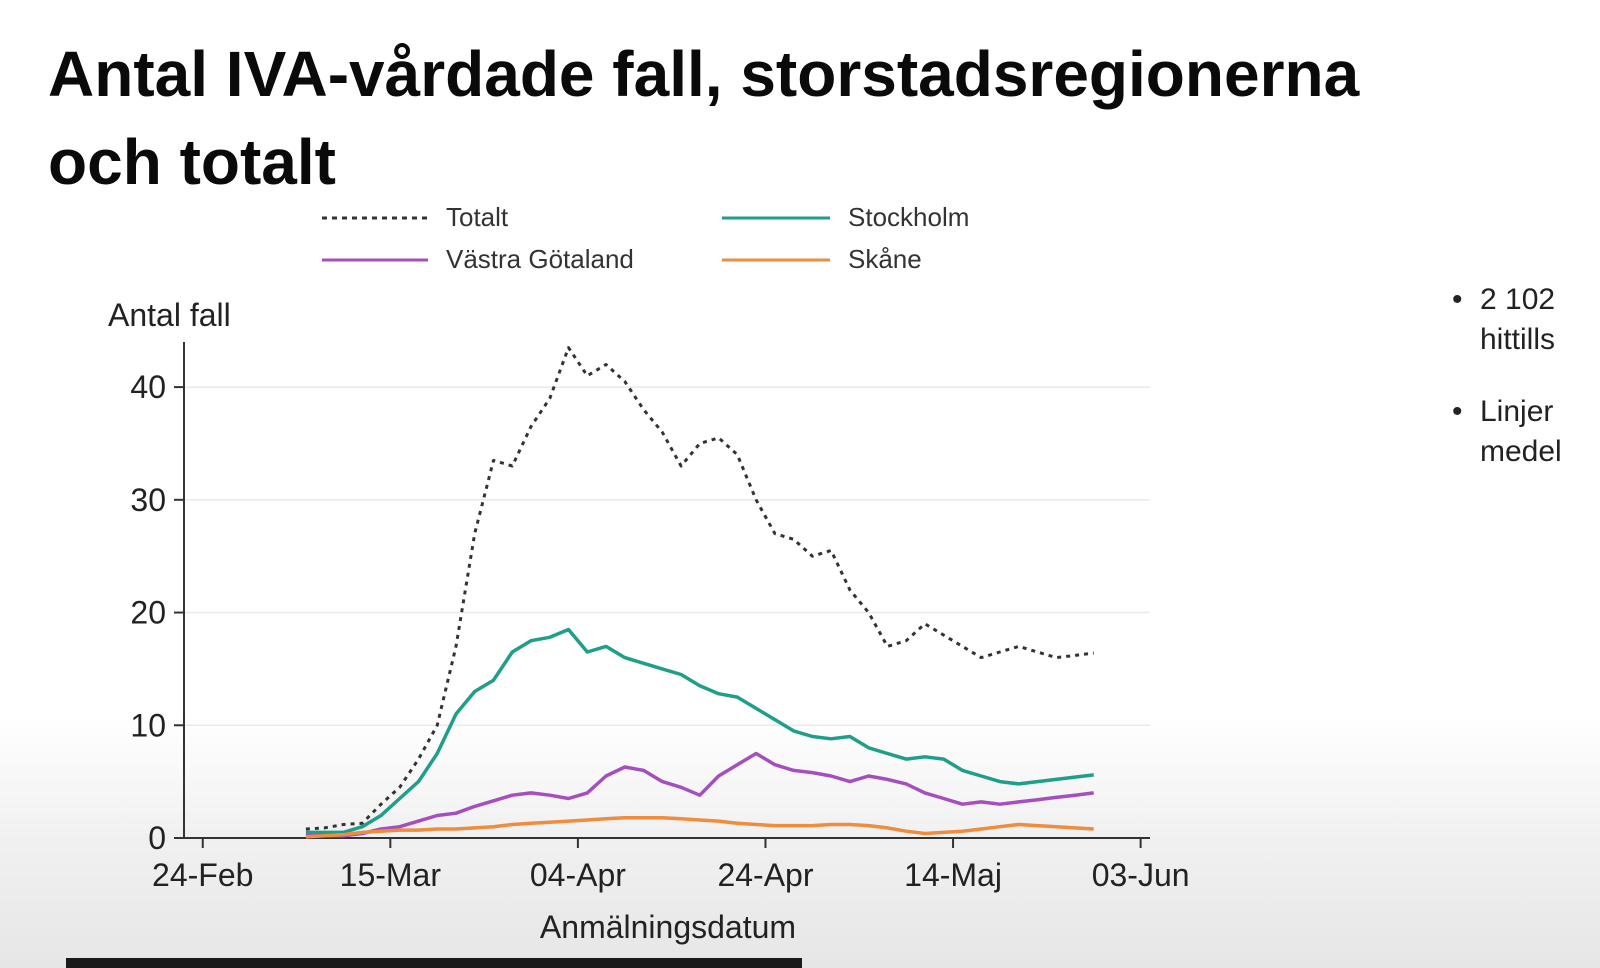 The height and width of the screenshot is (968, 1600). Describe the element at coordinates (671, 865) in the screenshot. I see `x-axis-ticks: 24-Feb 15-Mar 04-Apr 24-Apr 14-Maj 03-Jun` at that location.